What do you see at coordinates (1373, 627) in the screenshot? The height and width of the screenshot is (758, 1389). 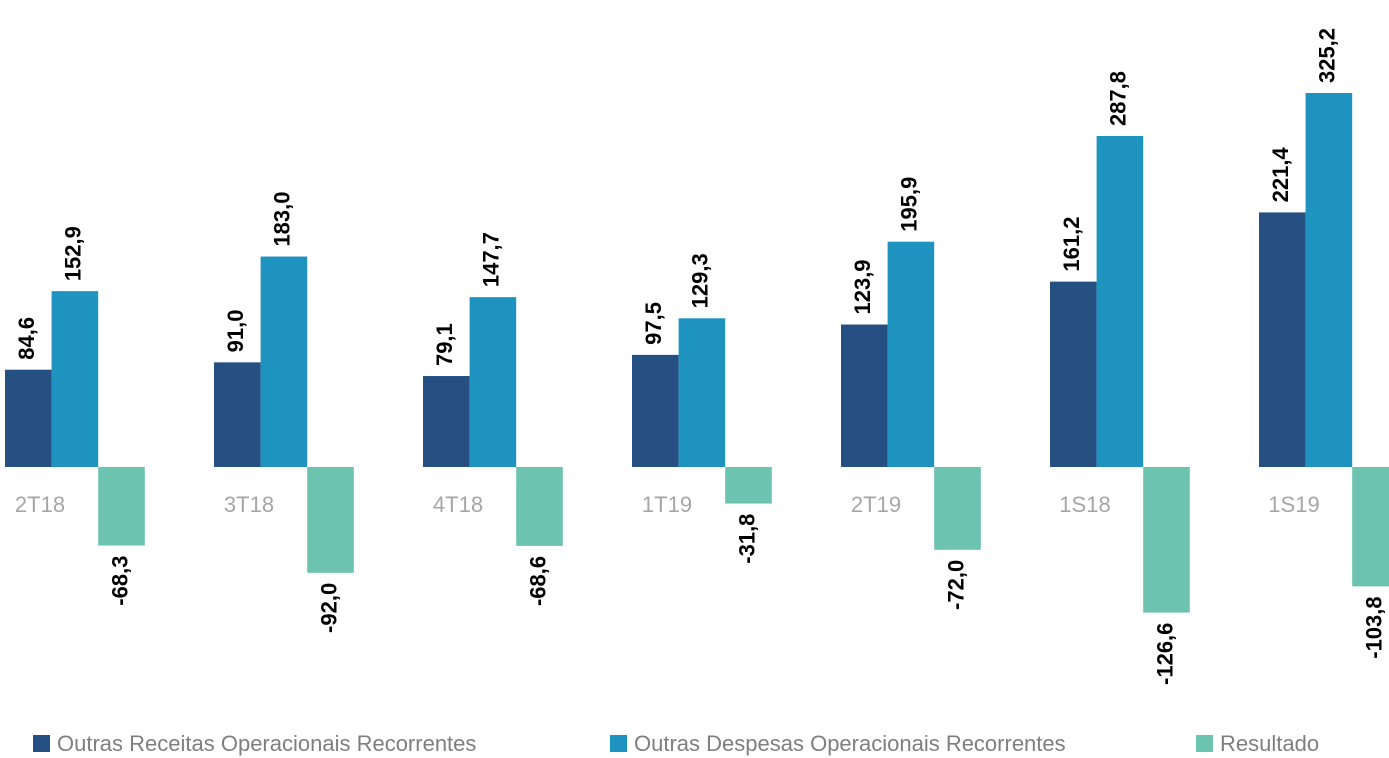 I see `data-label: -103,8` at bounding box center [1373, 627].